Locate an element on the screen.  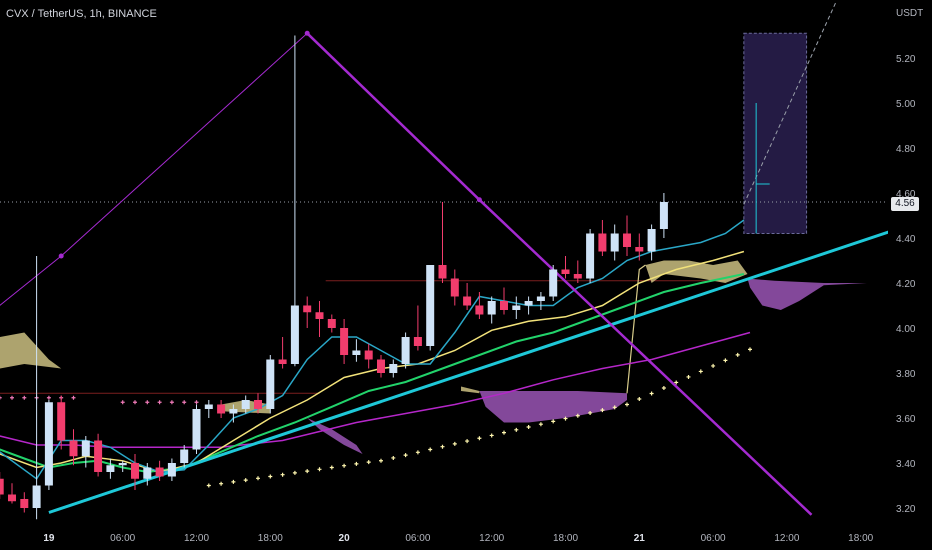
x-tick-label: 18:00 is located at coordinates (860, 538).